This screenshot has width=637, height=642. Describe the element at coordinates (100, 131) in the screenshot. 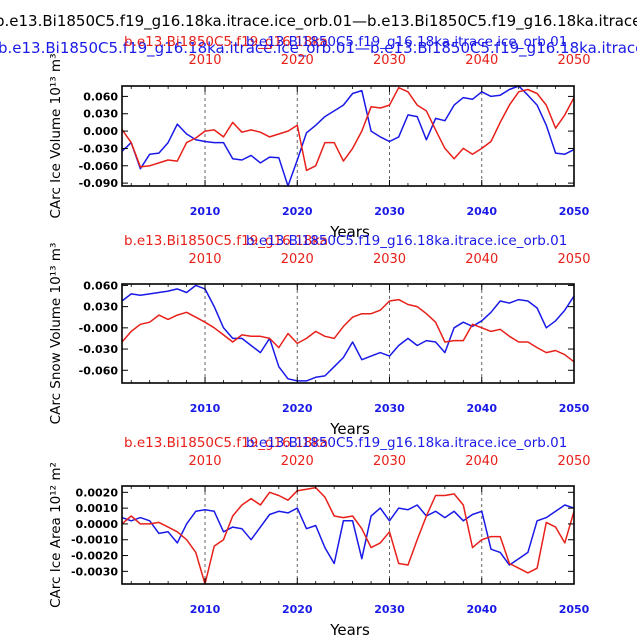

I see `y-tick-label: 0.000` at that location.